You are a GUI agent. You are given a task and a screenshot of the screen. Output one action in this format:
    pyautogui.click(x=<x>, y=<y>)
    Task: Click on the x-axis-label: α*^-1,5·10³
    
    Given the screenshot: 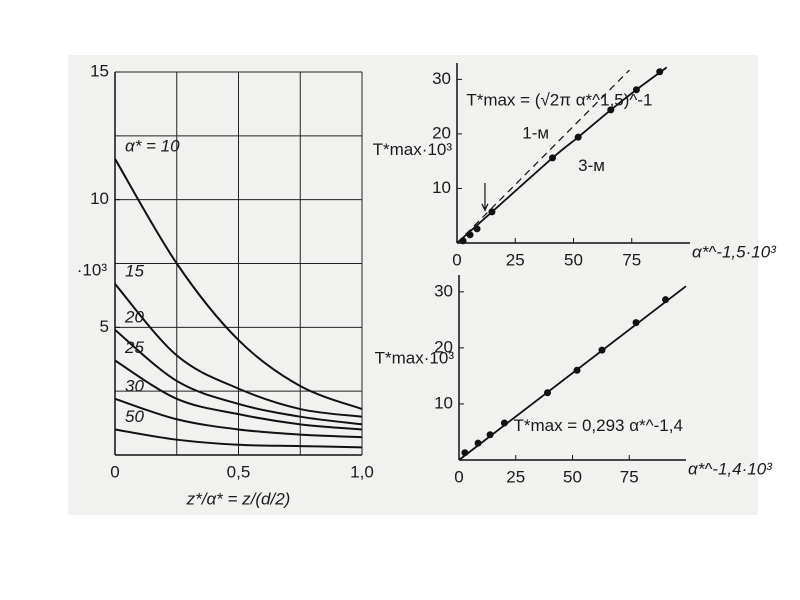 What is the action you would take?
    pyautogui.click(x=734, y=251)
    